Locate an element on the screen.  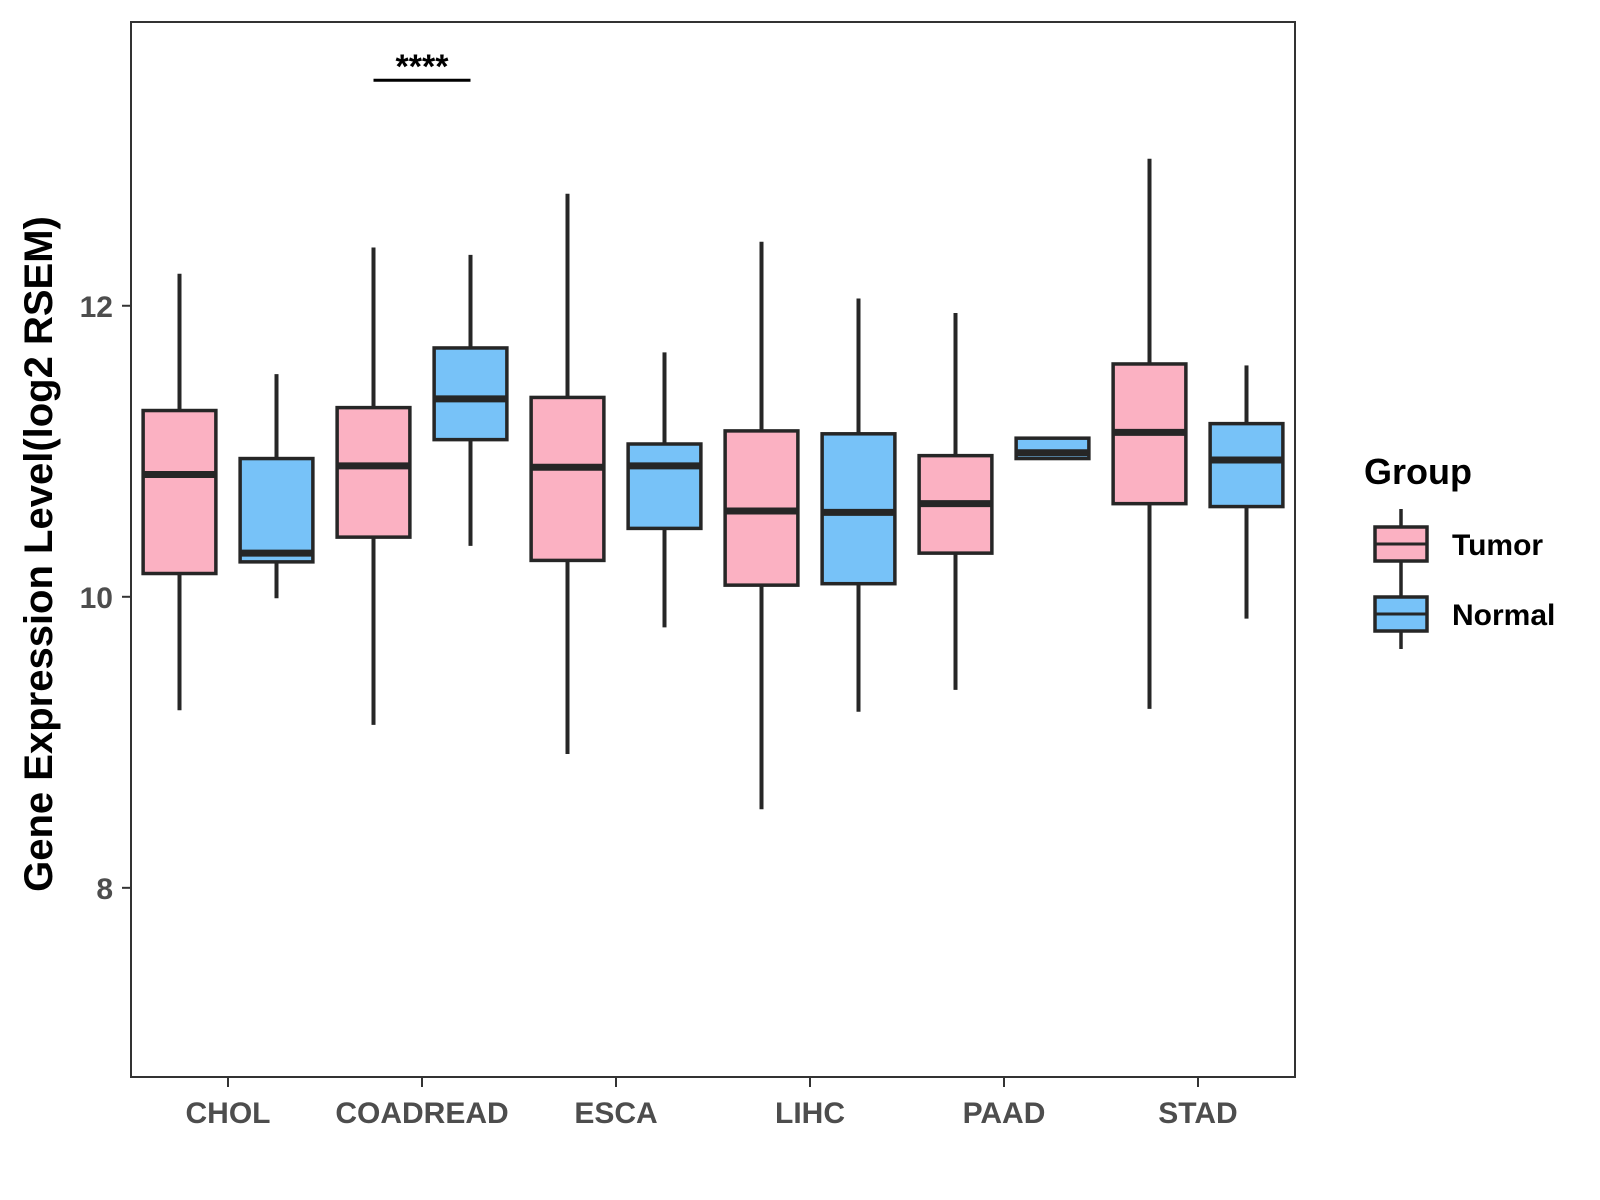
y-tick-label: 10 is located at coordinates (96, 598).